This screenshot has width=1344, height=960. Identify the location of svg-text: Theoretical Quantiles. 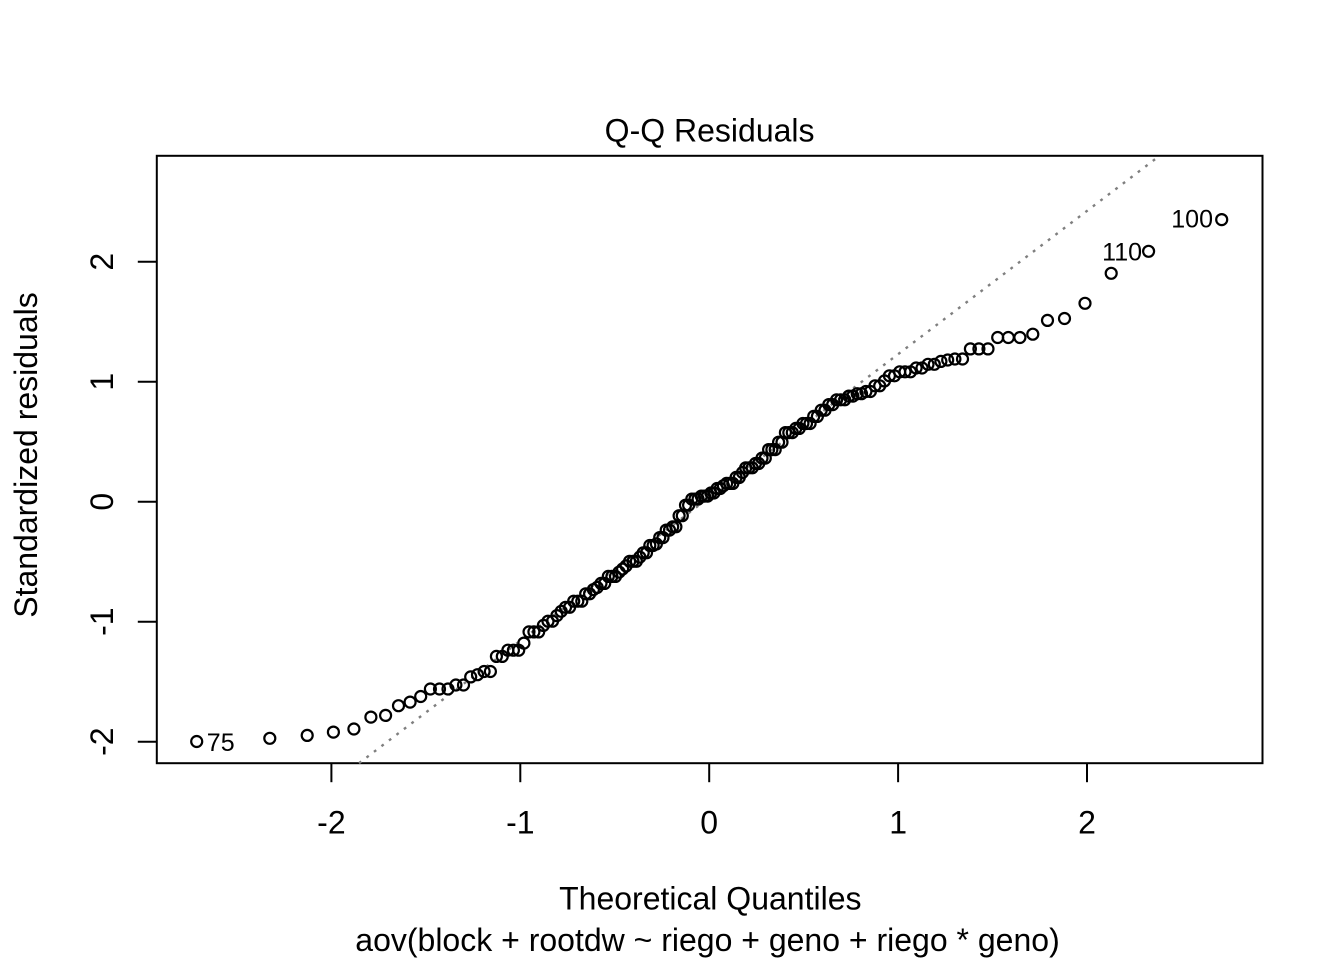
(710, 899).